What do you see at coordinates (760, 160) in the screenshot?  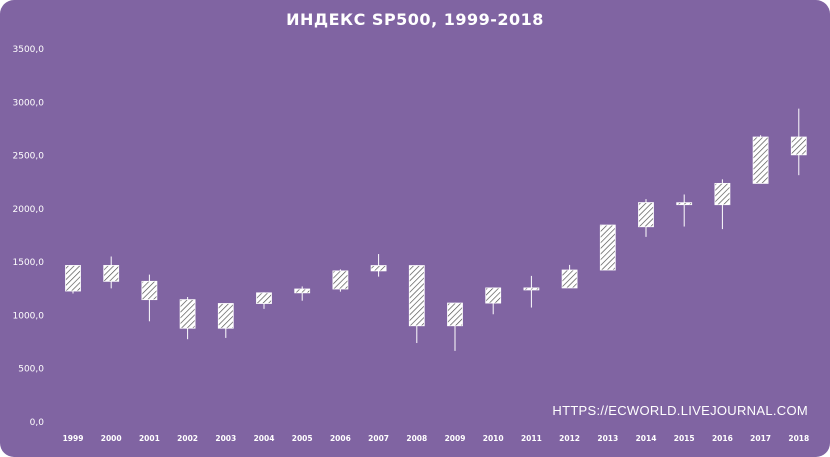 I see `candle-body-2017` at bounding box center [760, 160].